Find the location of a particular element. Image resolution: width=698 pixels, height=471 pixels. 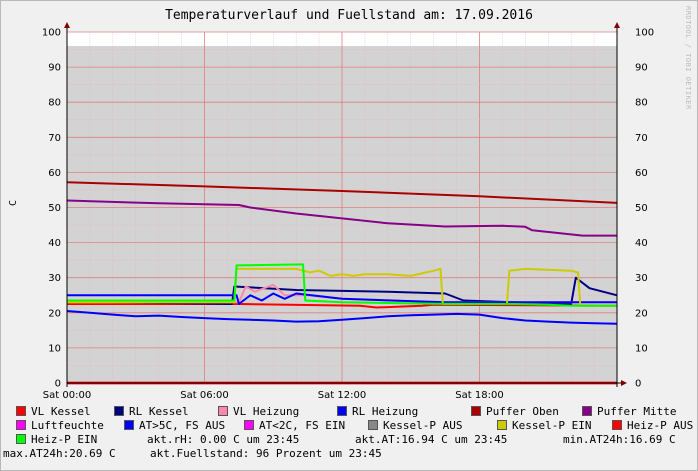

y-tick-label-right: 0 is located at coordinates (638, 384).